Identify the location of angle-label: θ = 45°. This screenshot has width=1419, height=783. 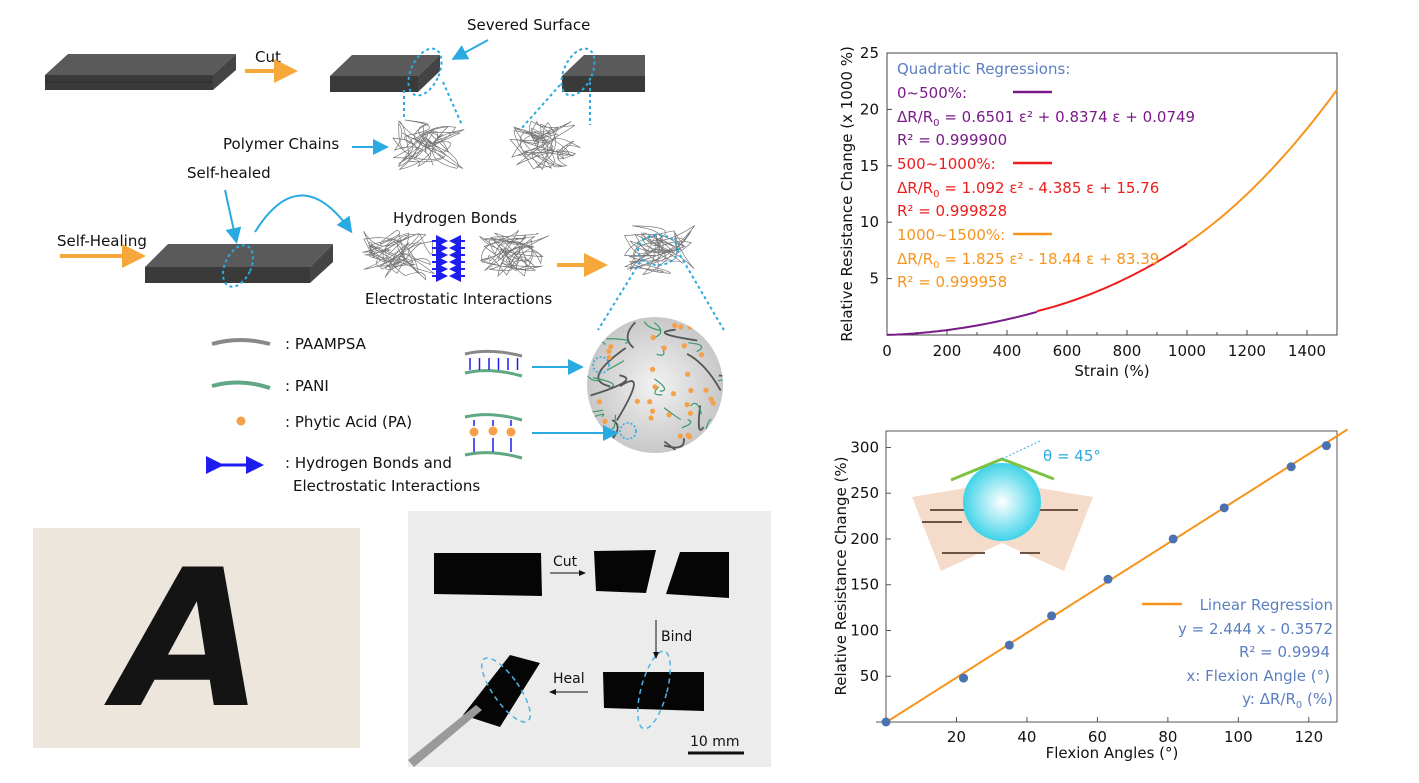
(1072, 456).